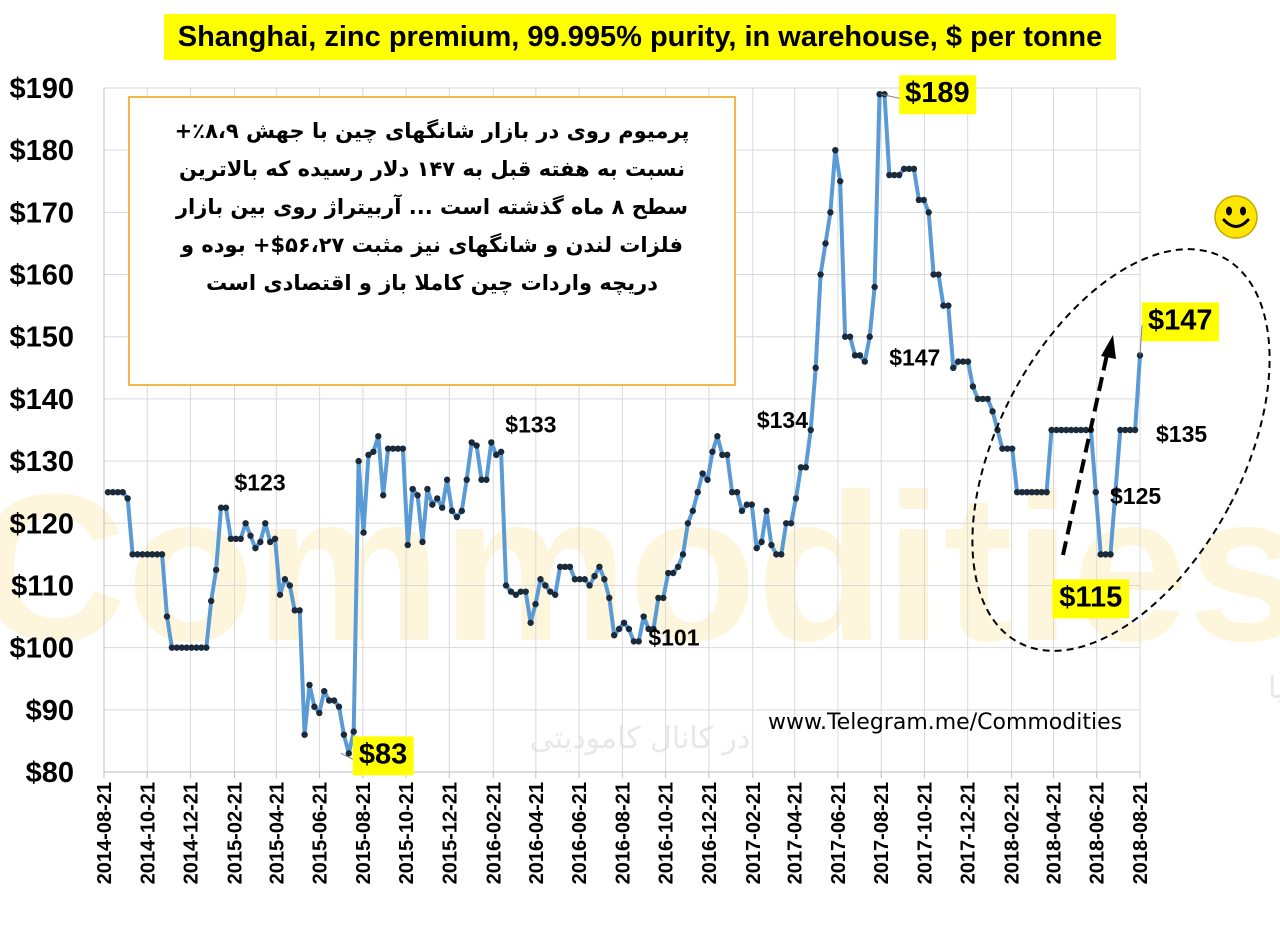 The width and height of the screenshot is (1280, 935). Describe the element at coordinates (673, 637) in the screenshot. I see `data-label: $101` at that location.